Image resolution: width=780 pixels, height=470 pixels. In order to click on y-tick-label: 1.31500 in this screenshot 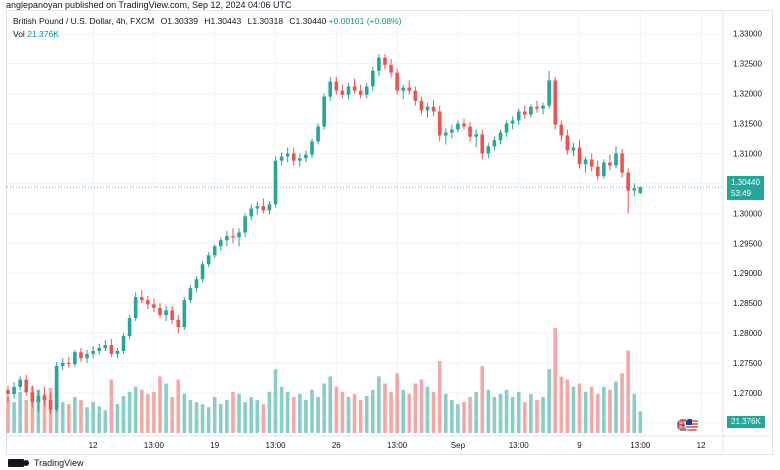, I will do `click(747, 124)`.